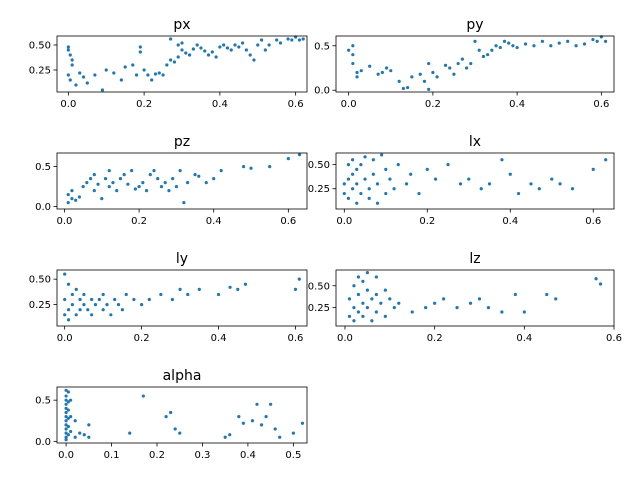 The height and width of the screenshot is (480, 640). I want to click on panel-pz: pz 0.0 0.2 0.4 0.6 0.0 0.5, so click(171, 180).